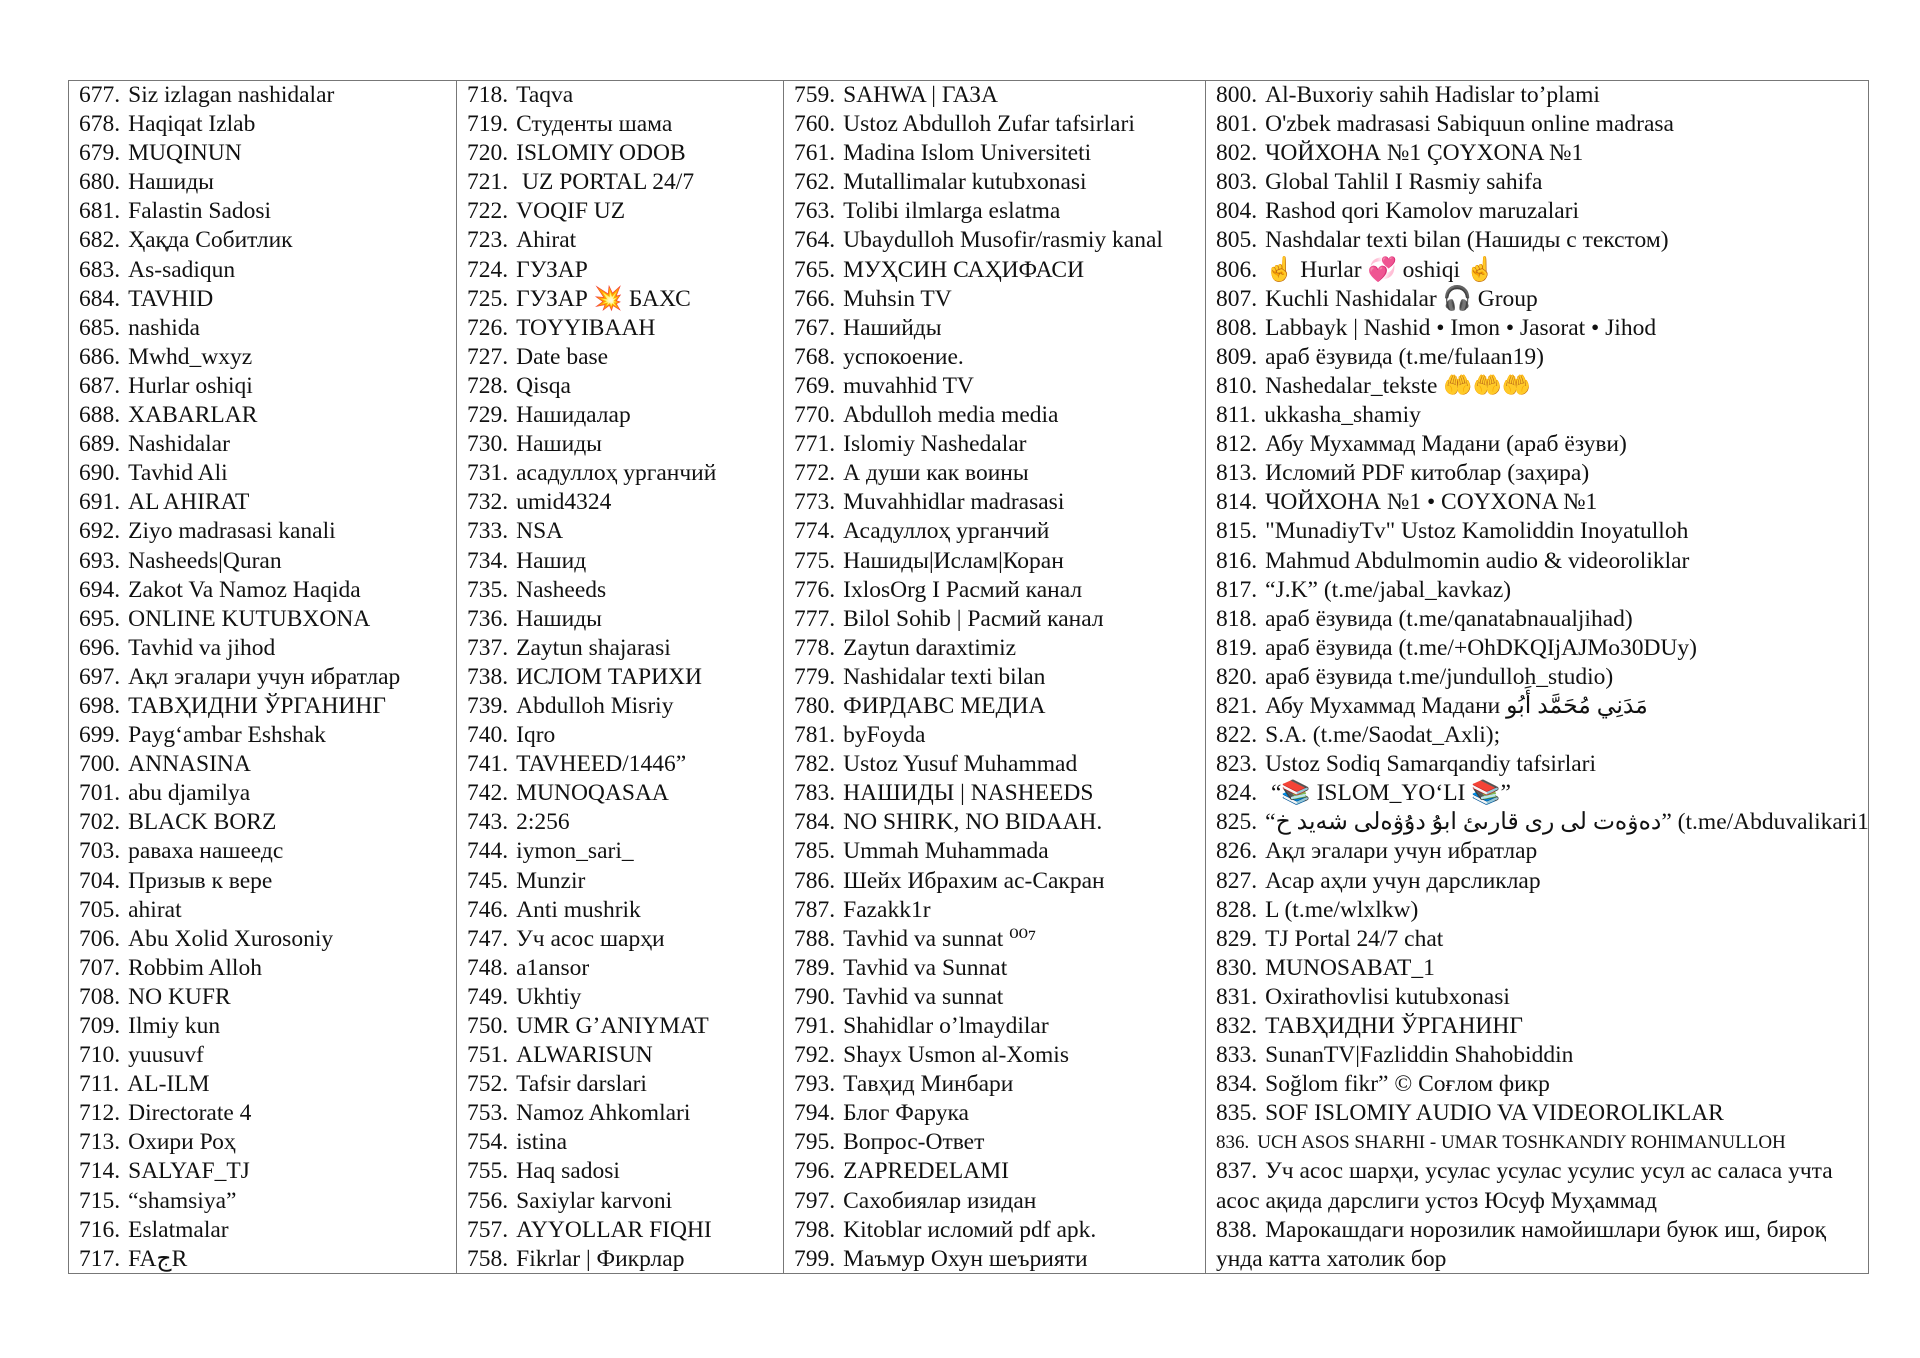  I want to click on list-item: 693. Nasheeds|Quran, so click(267, 561).